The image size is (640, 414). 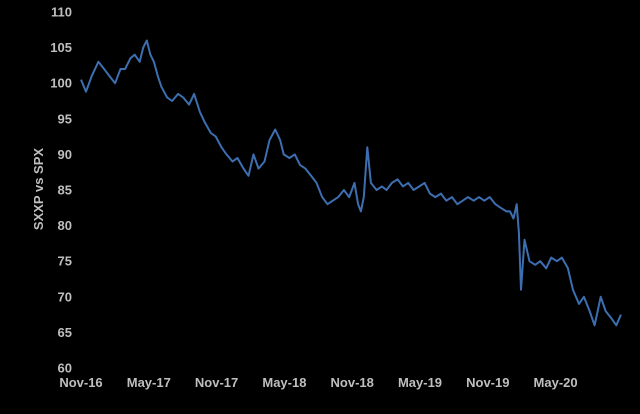 What do you see at coordinates (65, 190) in the screenshot?
I see `y-tick-label: 85` at bounding box center [65, 190].